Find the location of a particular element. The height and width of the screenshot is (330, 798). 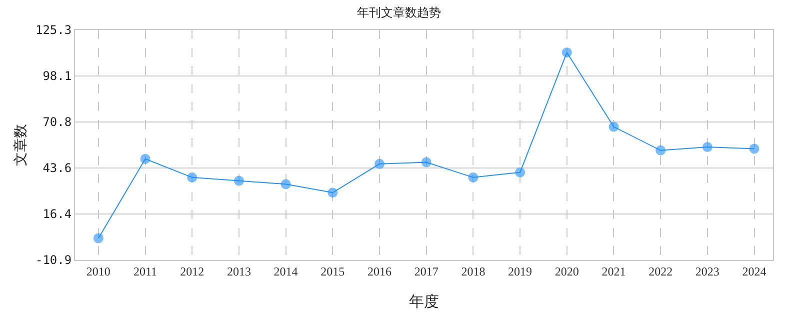

y-axis-title: 文章数 is located at coordinates (21, 145).